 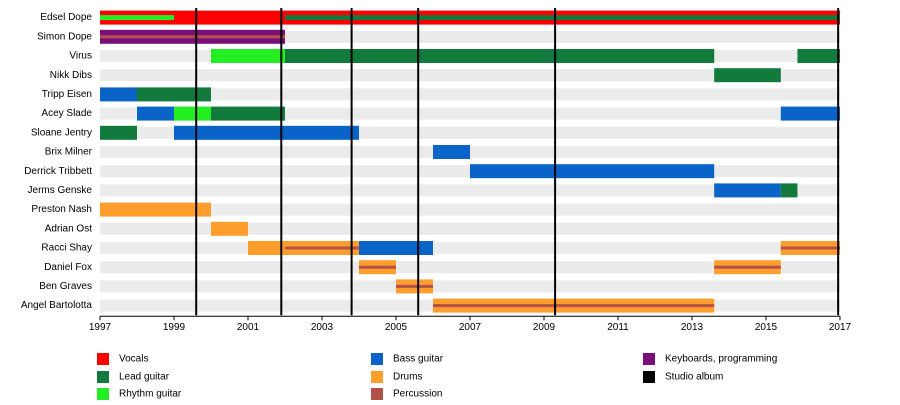 What do you see at coordinates (618, 327) in the screenshot?
I see `x-tick-label: 2011` at bounding box center [618, 327].